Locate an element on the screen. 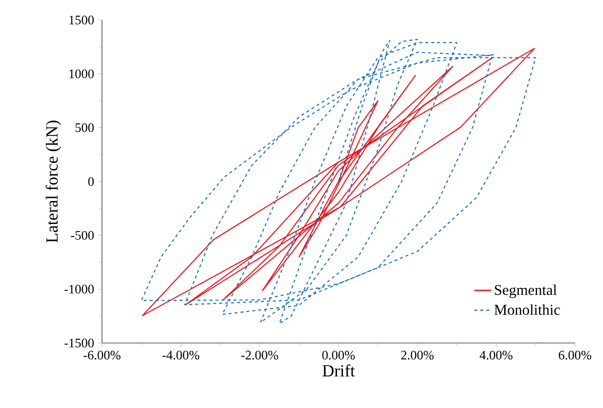  y-tick-label: 1500 is located at coordinates (81, 20).